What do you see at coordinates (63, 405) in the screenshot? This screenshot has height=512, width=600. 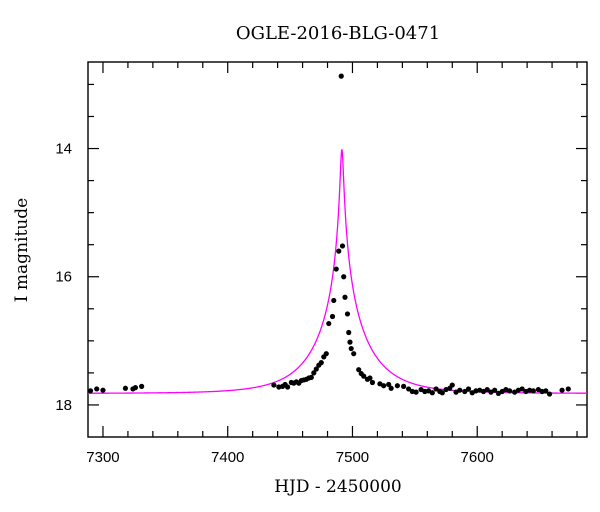 I see `y-tick-label: 18` at bounding box center [63, 405].